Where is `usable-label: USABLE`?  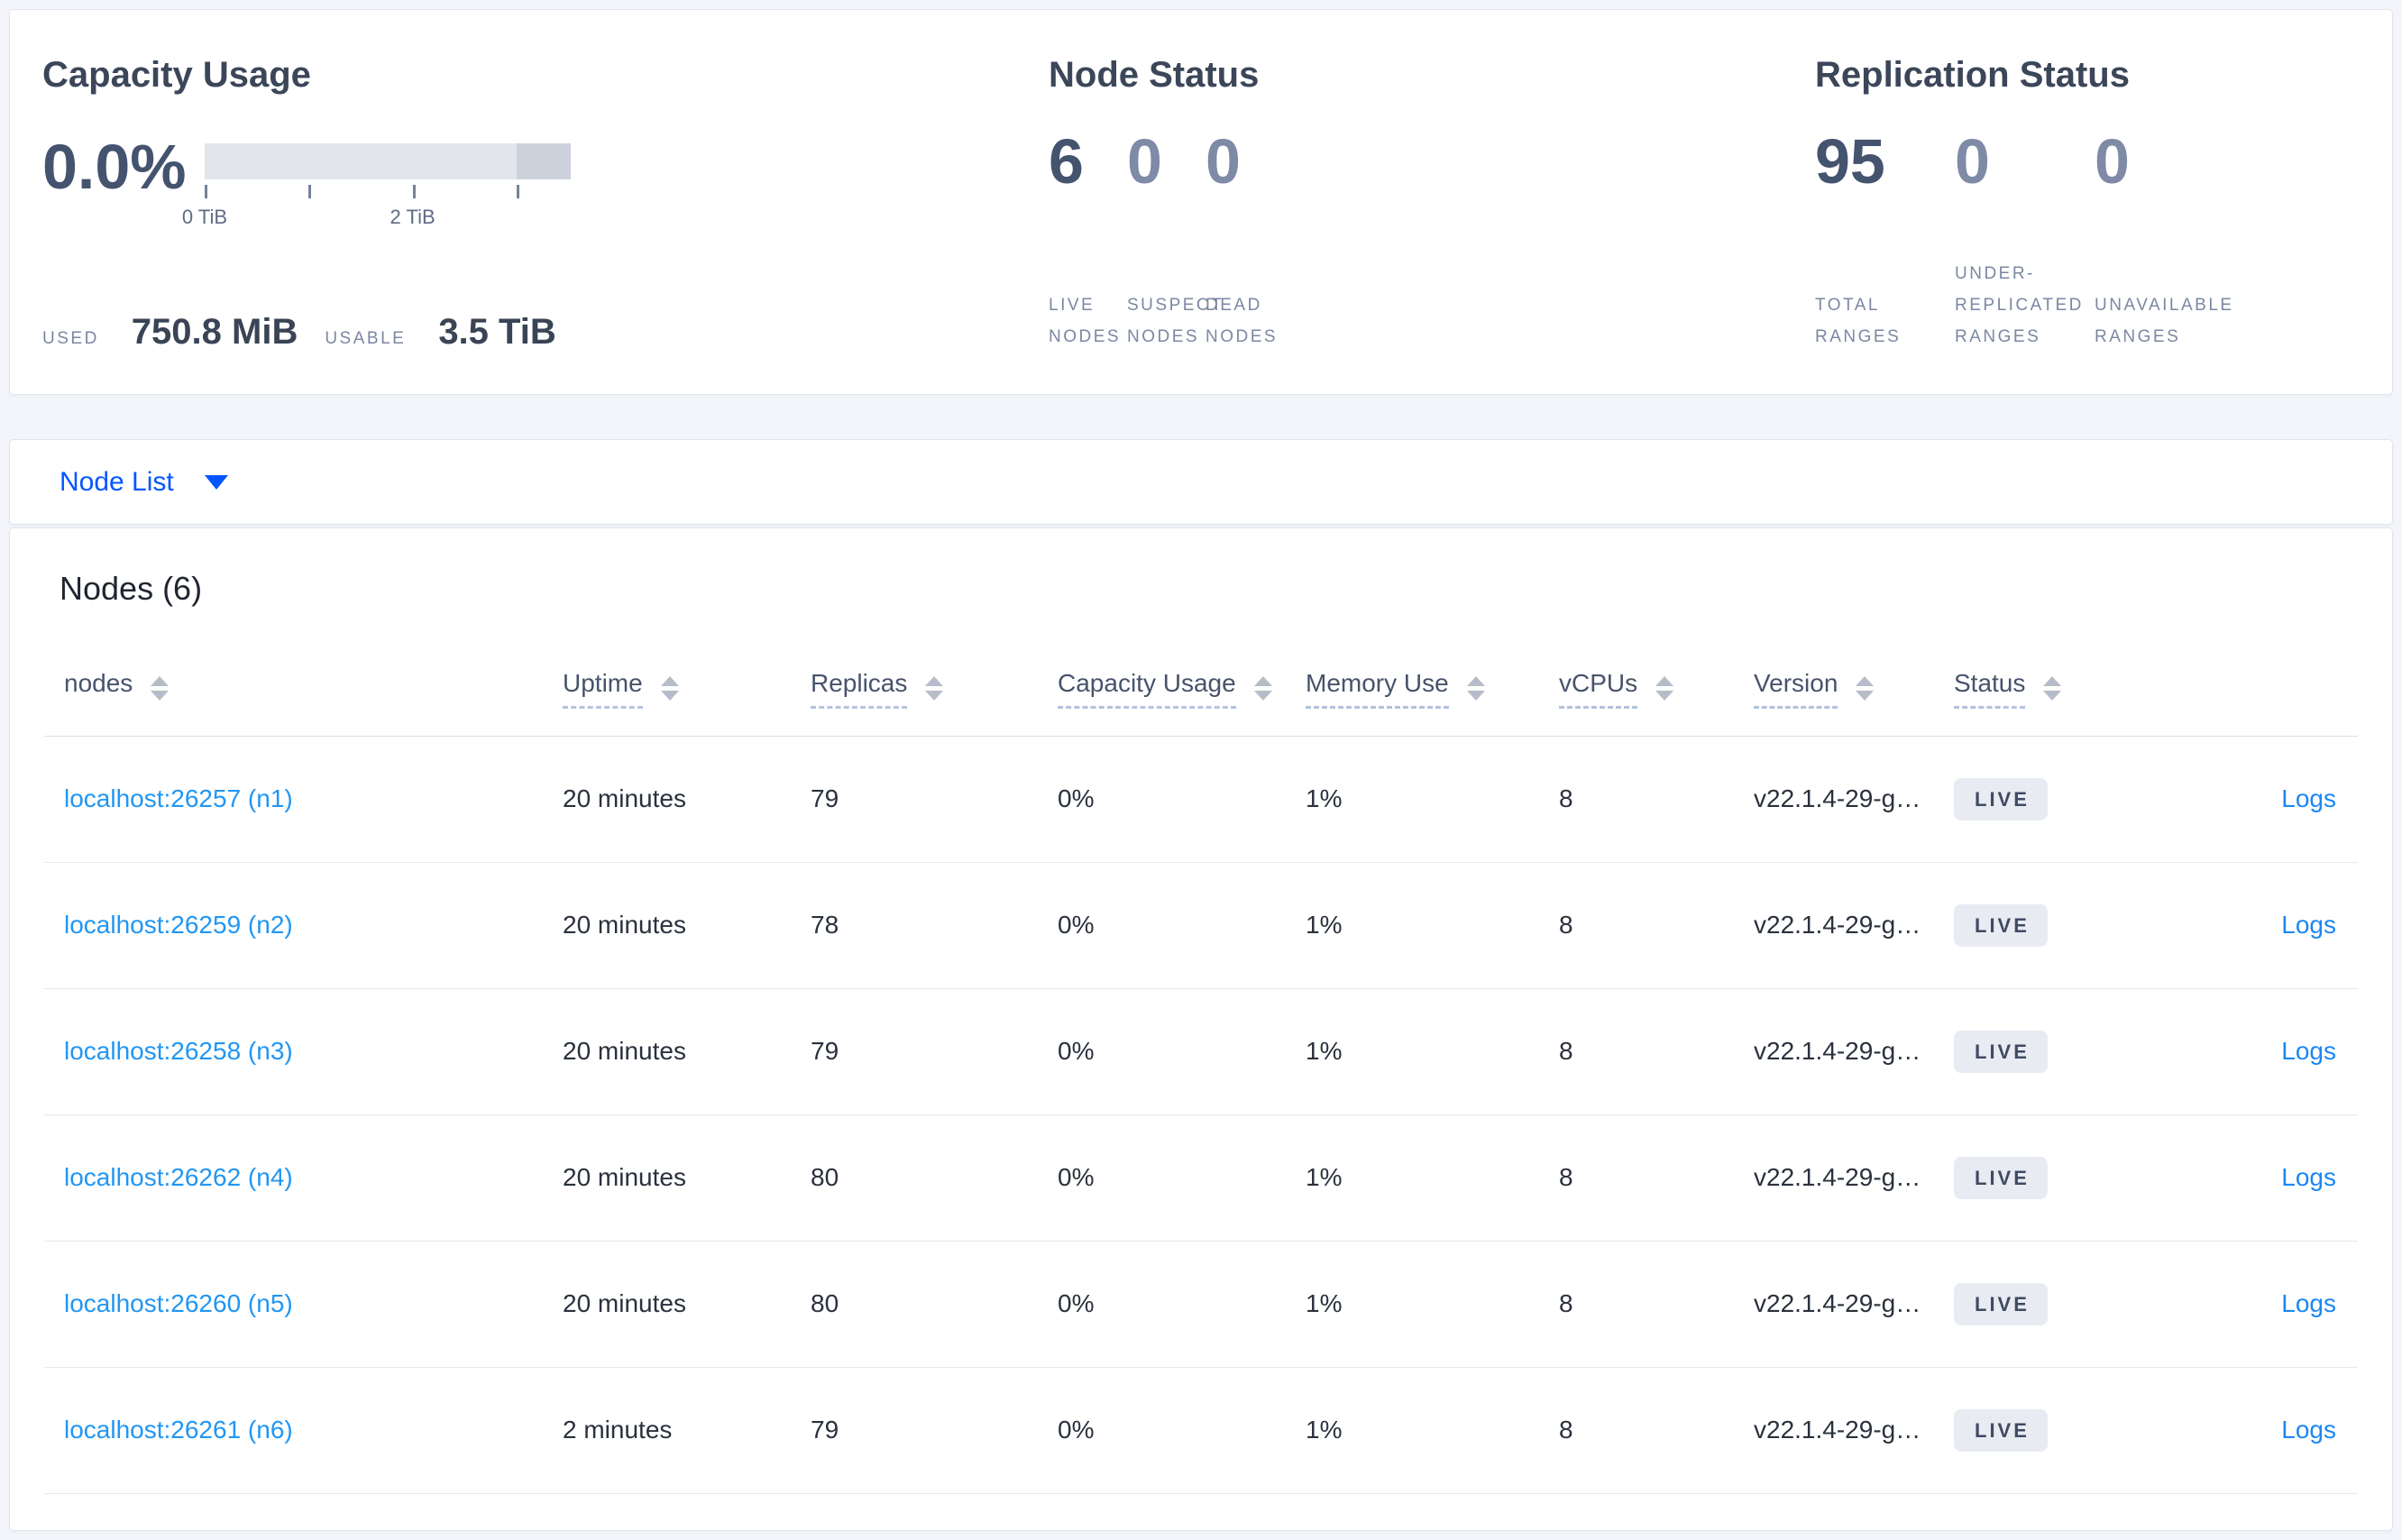 usable-label: USABLE is located at coordinates (366, 338).